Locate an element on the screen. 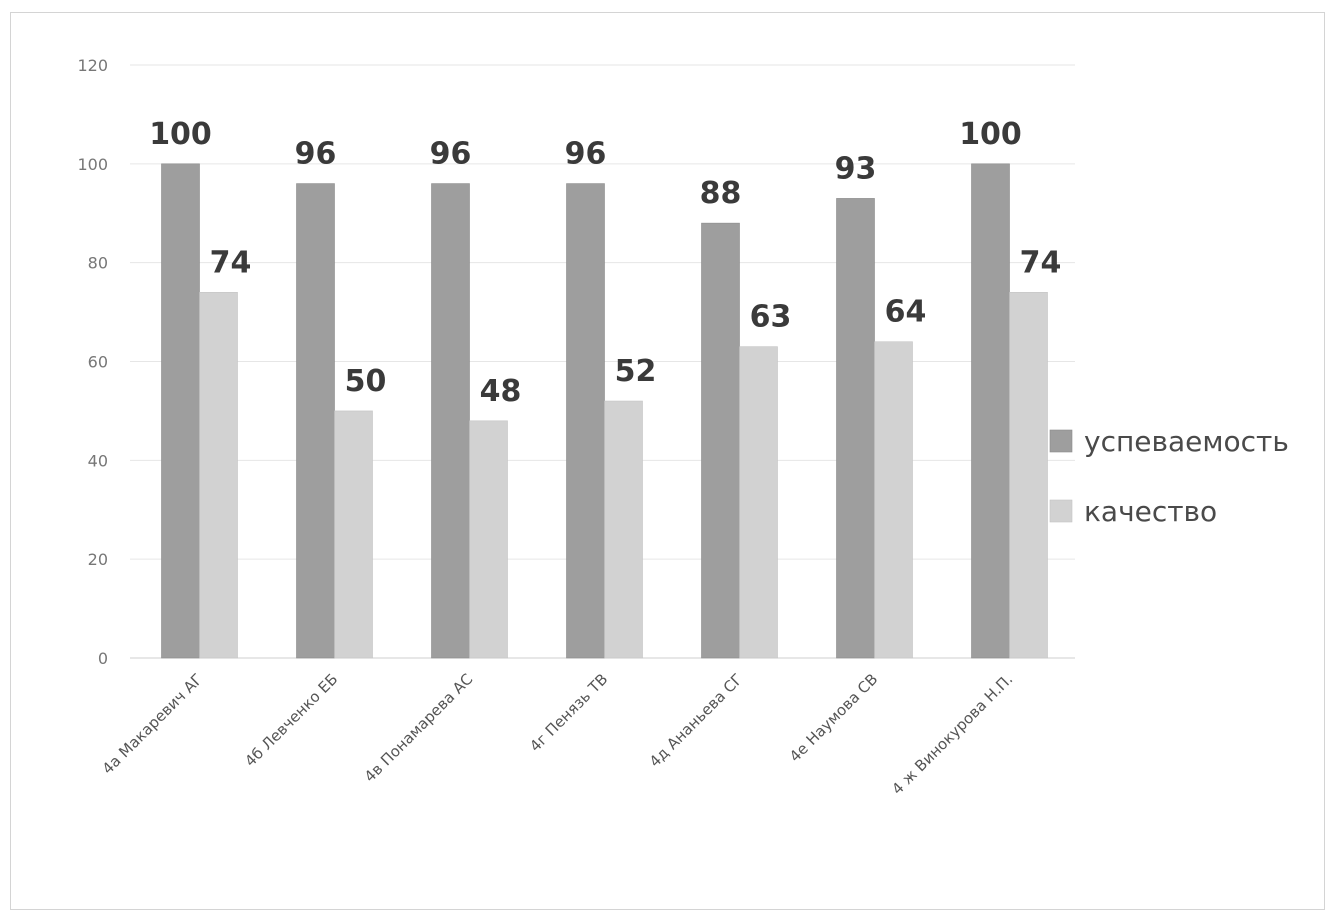 The width and height of the screenshot is (1331, 916). x-tick-label: 4 ж Винокурова Н.П. is located at coordinates (952, 734).